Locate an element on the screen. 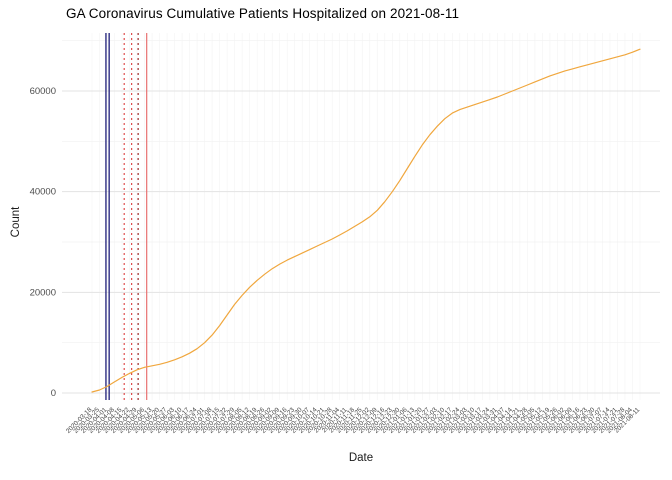 This screenshot has height=480, width=672. event-vlines is located at coordinates (126, 216).